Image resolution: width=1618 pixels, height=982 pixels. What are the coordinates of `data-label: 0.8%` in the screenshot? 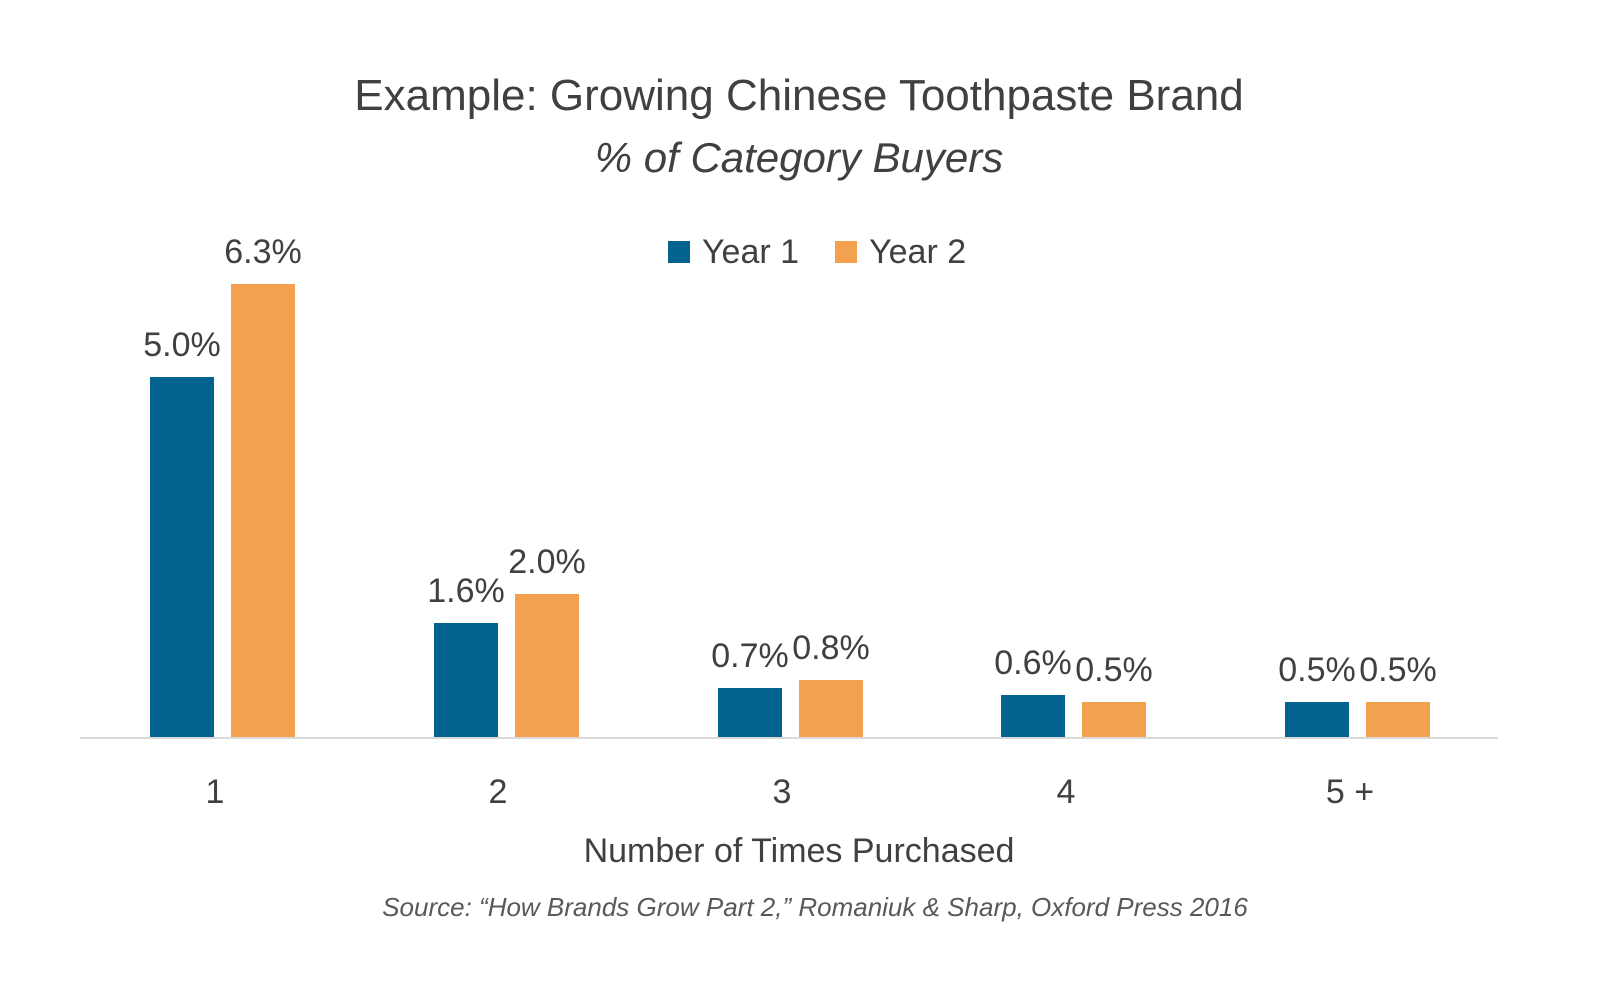 It's located at (831, 648).